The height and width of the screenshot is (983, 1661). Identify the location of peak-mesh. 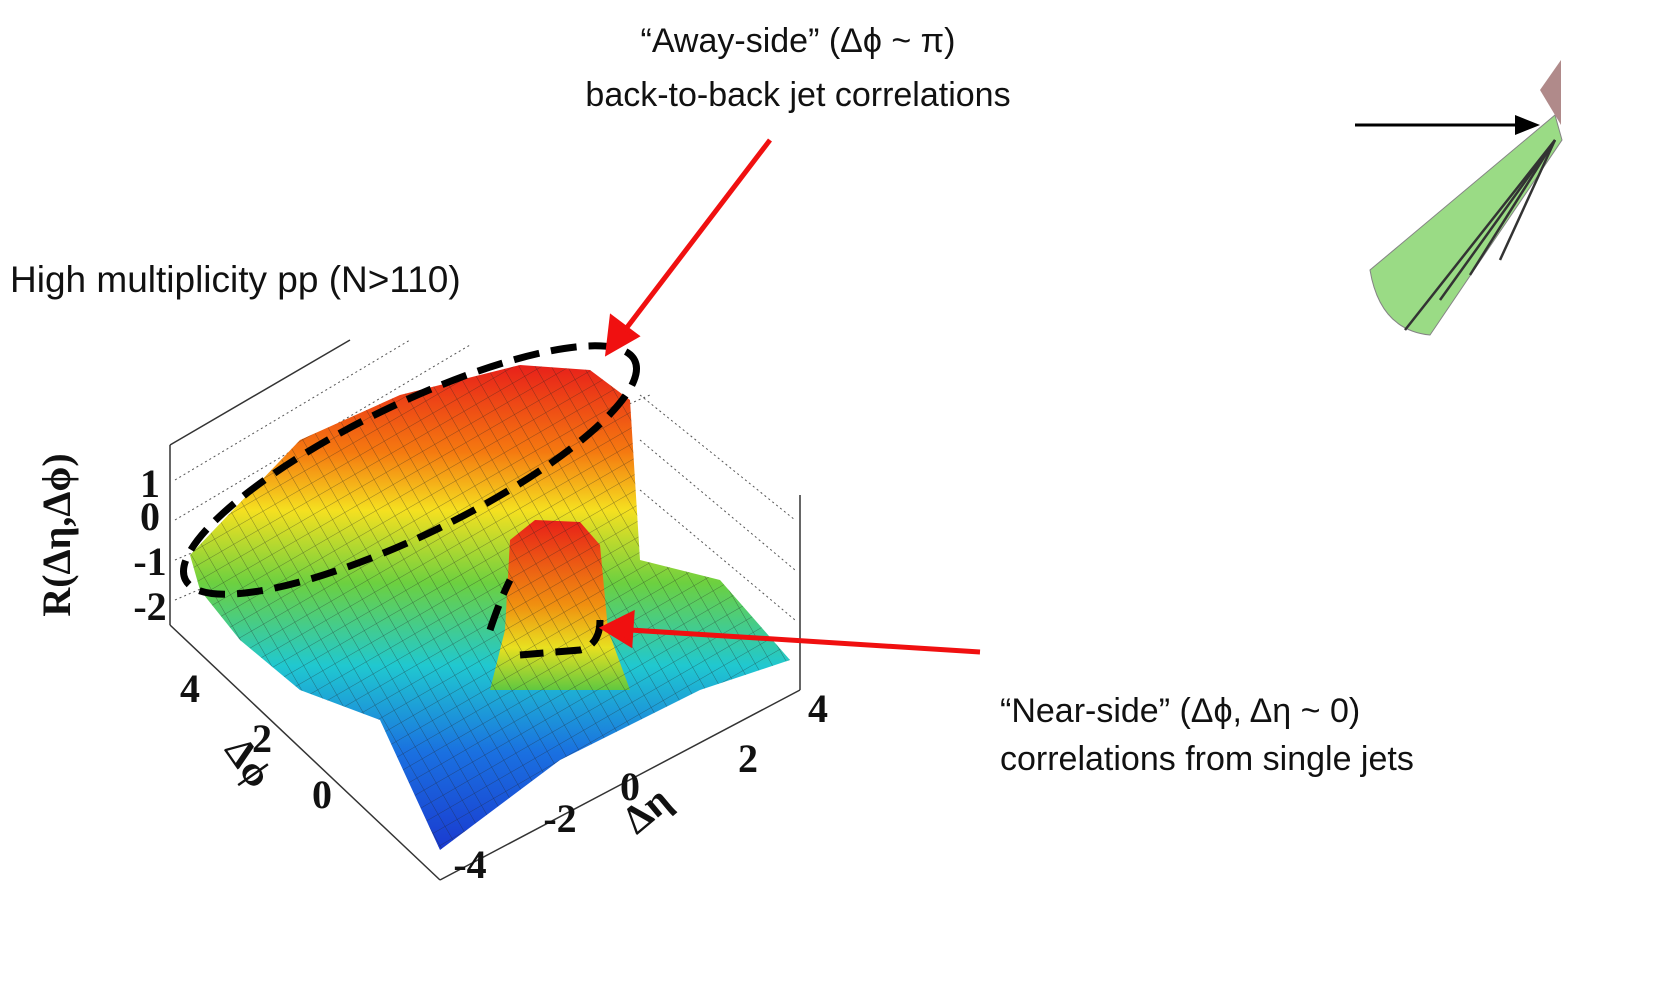
(560, 605).